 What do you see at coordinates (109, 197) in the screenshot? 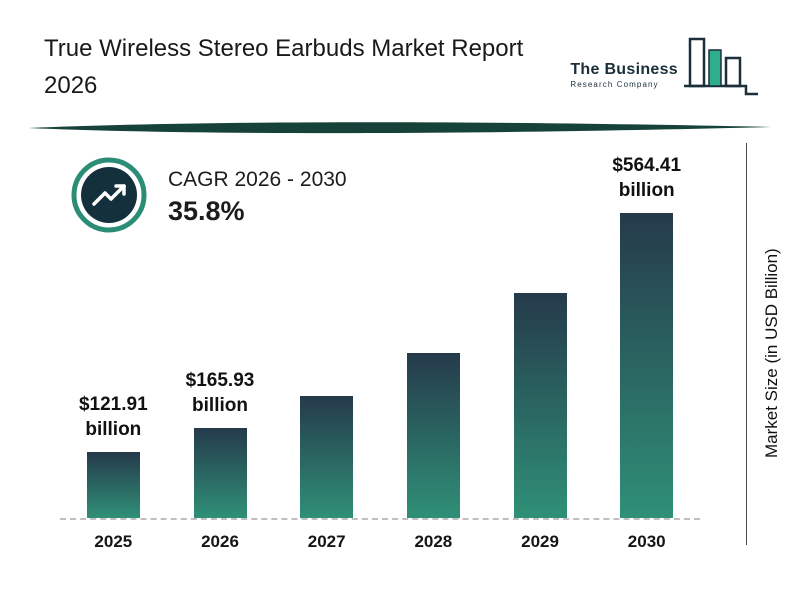
I see `growth-arrow-icon` at bounding box center [109, 197].